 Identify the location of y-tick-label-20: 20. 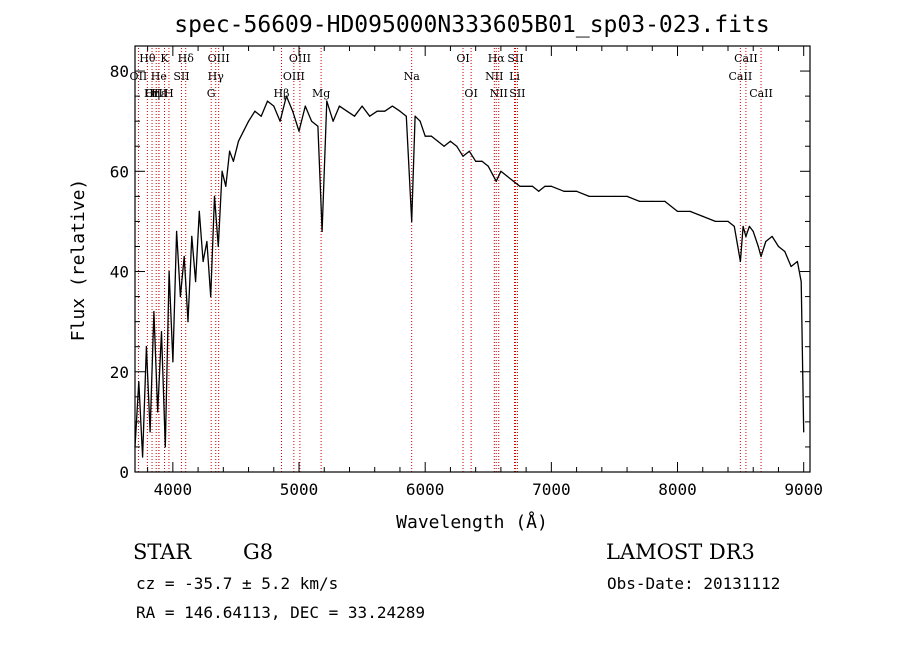
(119, 372).